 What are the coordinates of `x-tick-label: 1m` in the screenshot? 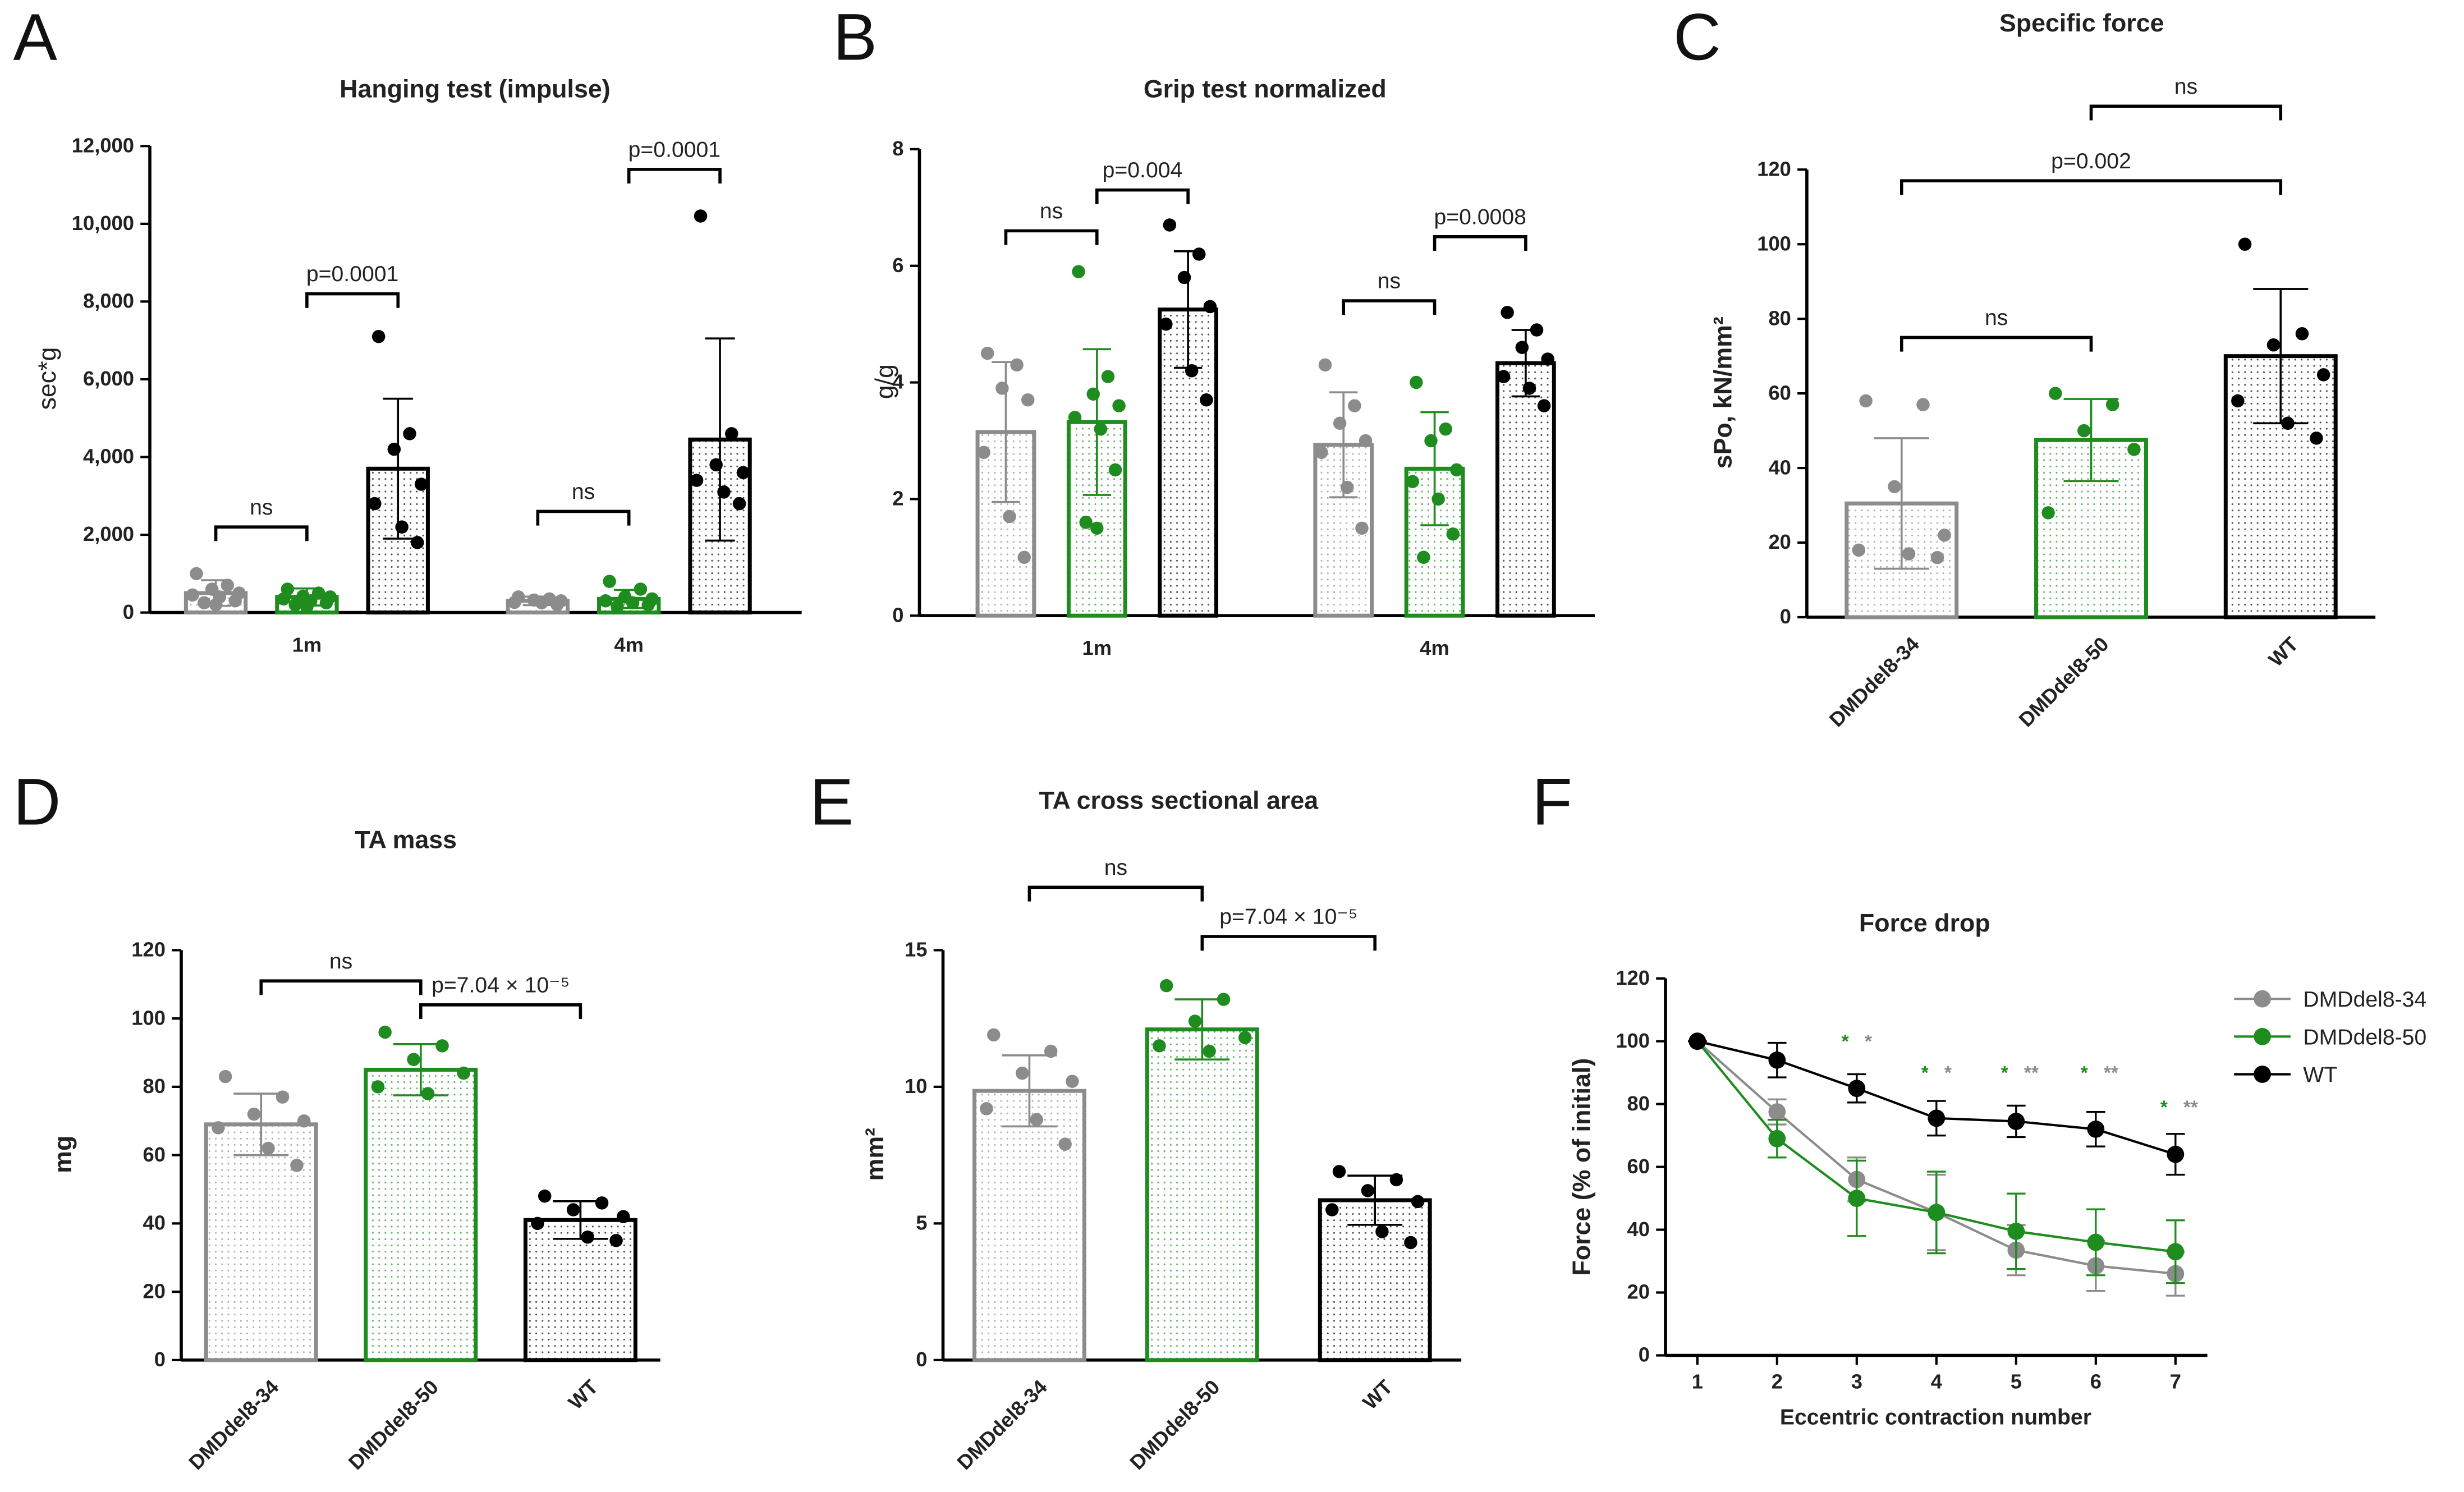 It's located at (307, 645).